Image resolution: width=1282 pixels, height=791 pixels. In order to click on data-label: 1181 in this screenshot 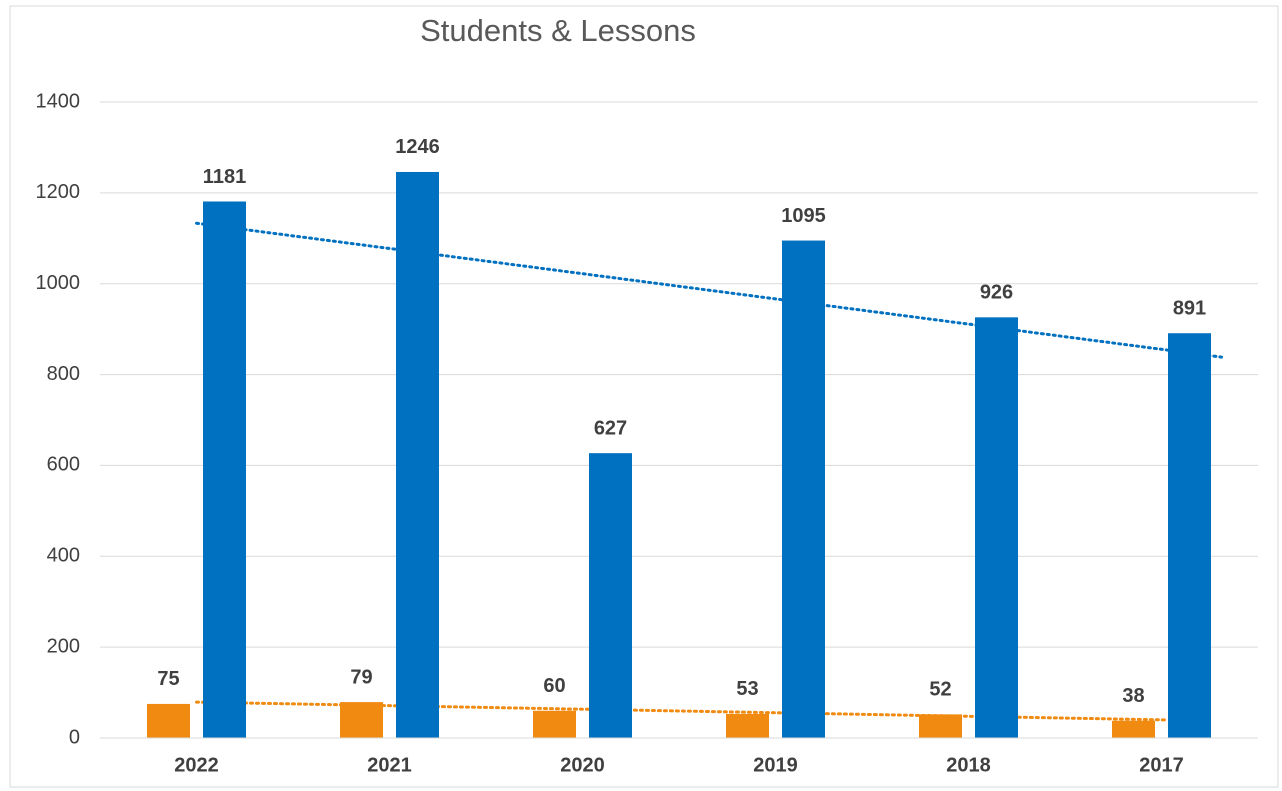, I will do `click(224, 177)`.